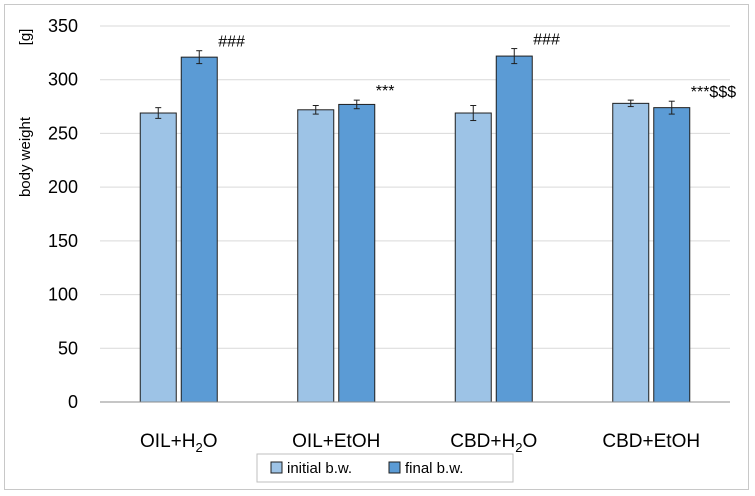  I want to click on y-tick-label: 350, so click(63, 26).